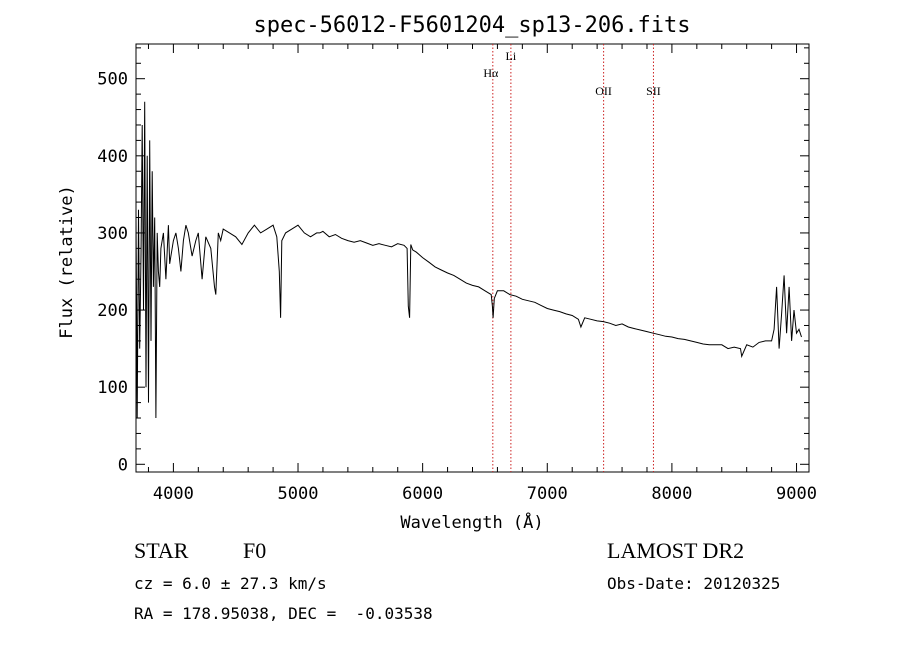 This screenshot has width=900, height=649. Describe the element at coordinates (112, 157) in the screenshot. I see `y-tick-label: 400` at that location.